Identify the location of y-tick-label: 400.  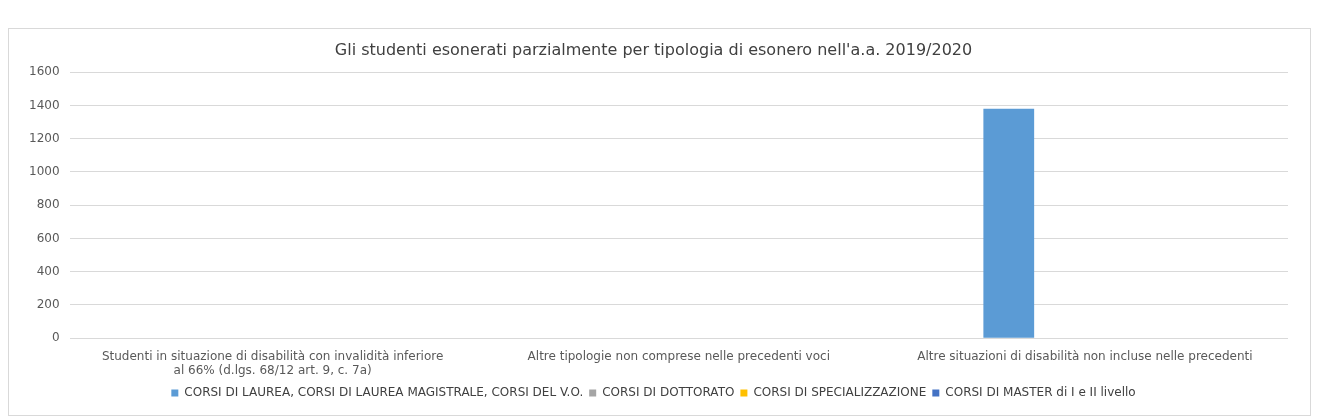
(48, 270).